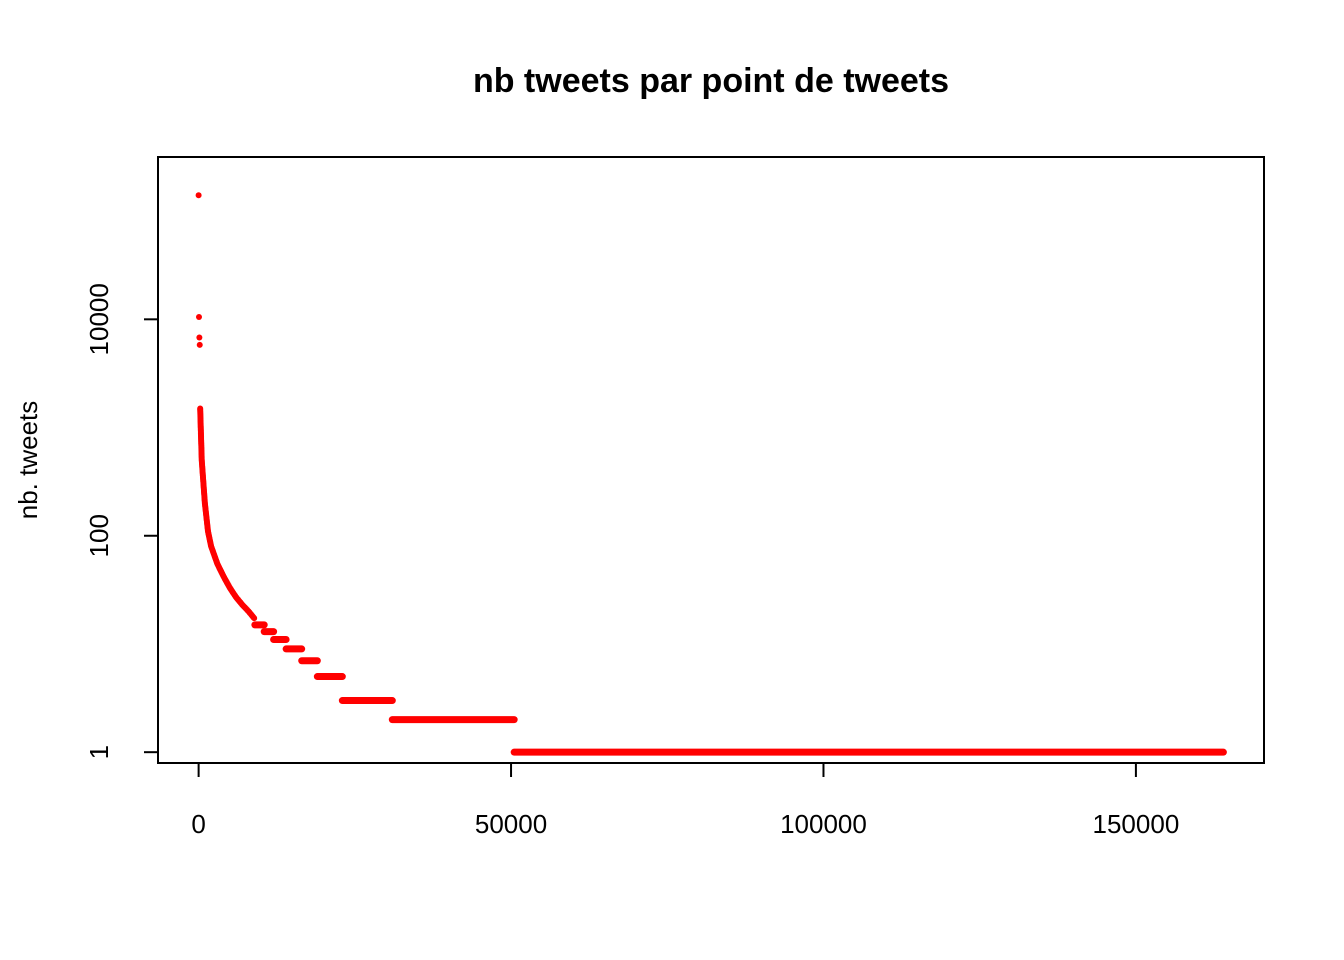  I want to click on x-tick-label: 100000, so click(823, 824).